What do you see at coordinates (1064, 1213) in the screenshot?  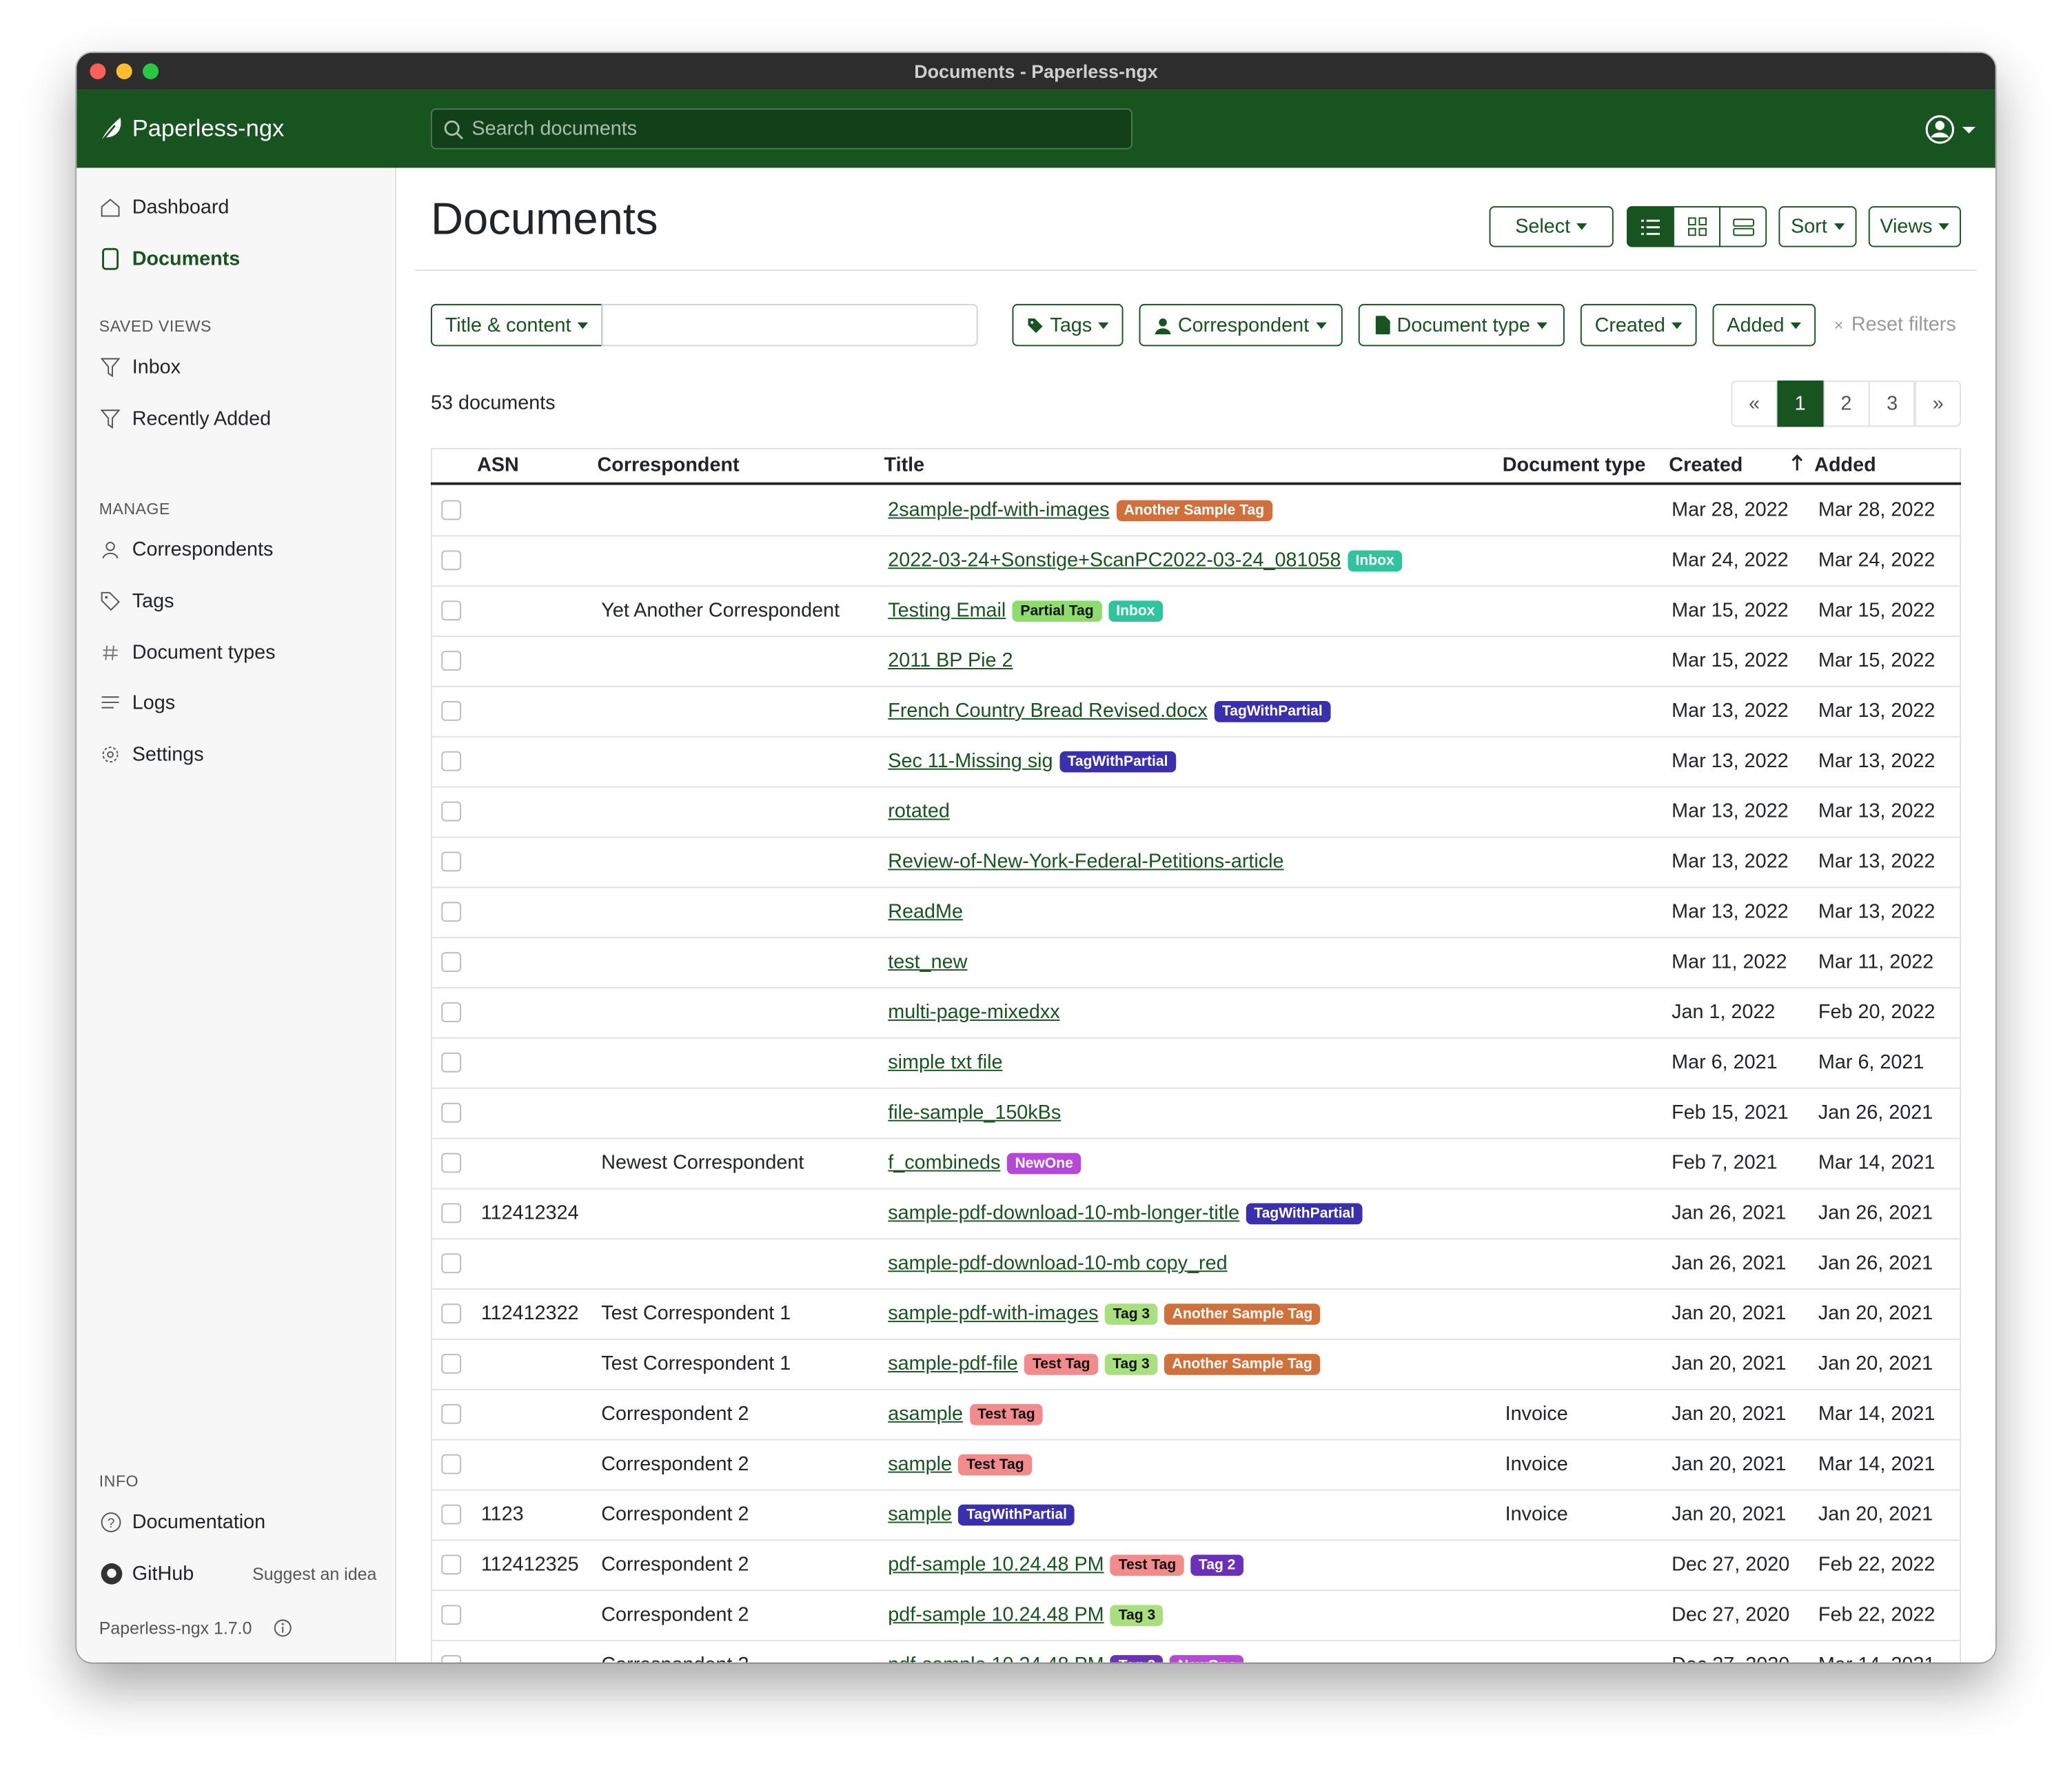 I see `document-link: sample-pdf-download-10-mb-longer-title` at bounding box center [1064, 1213].